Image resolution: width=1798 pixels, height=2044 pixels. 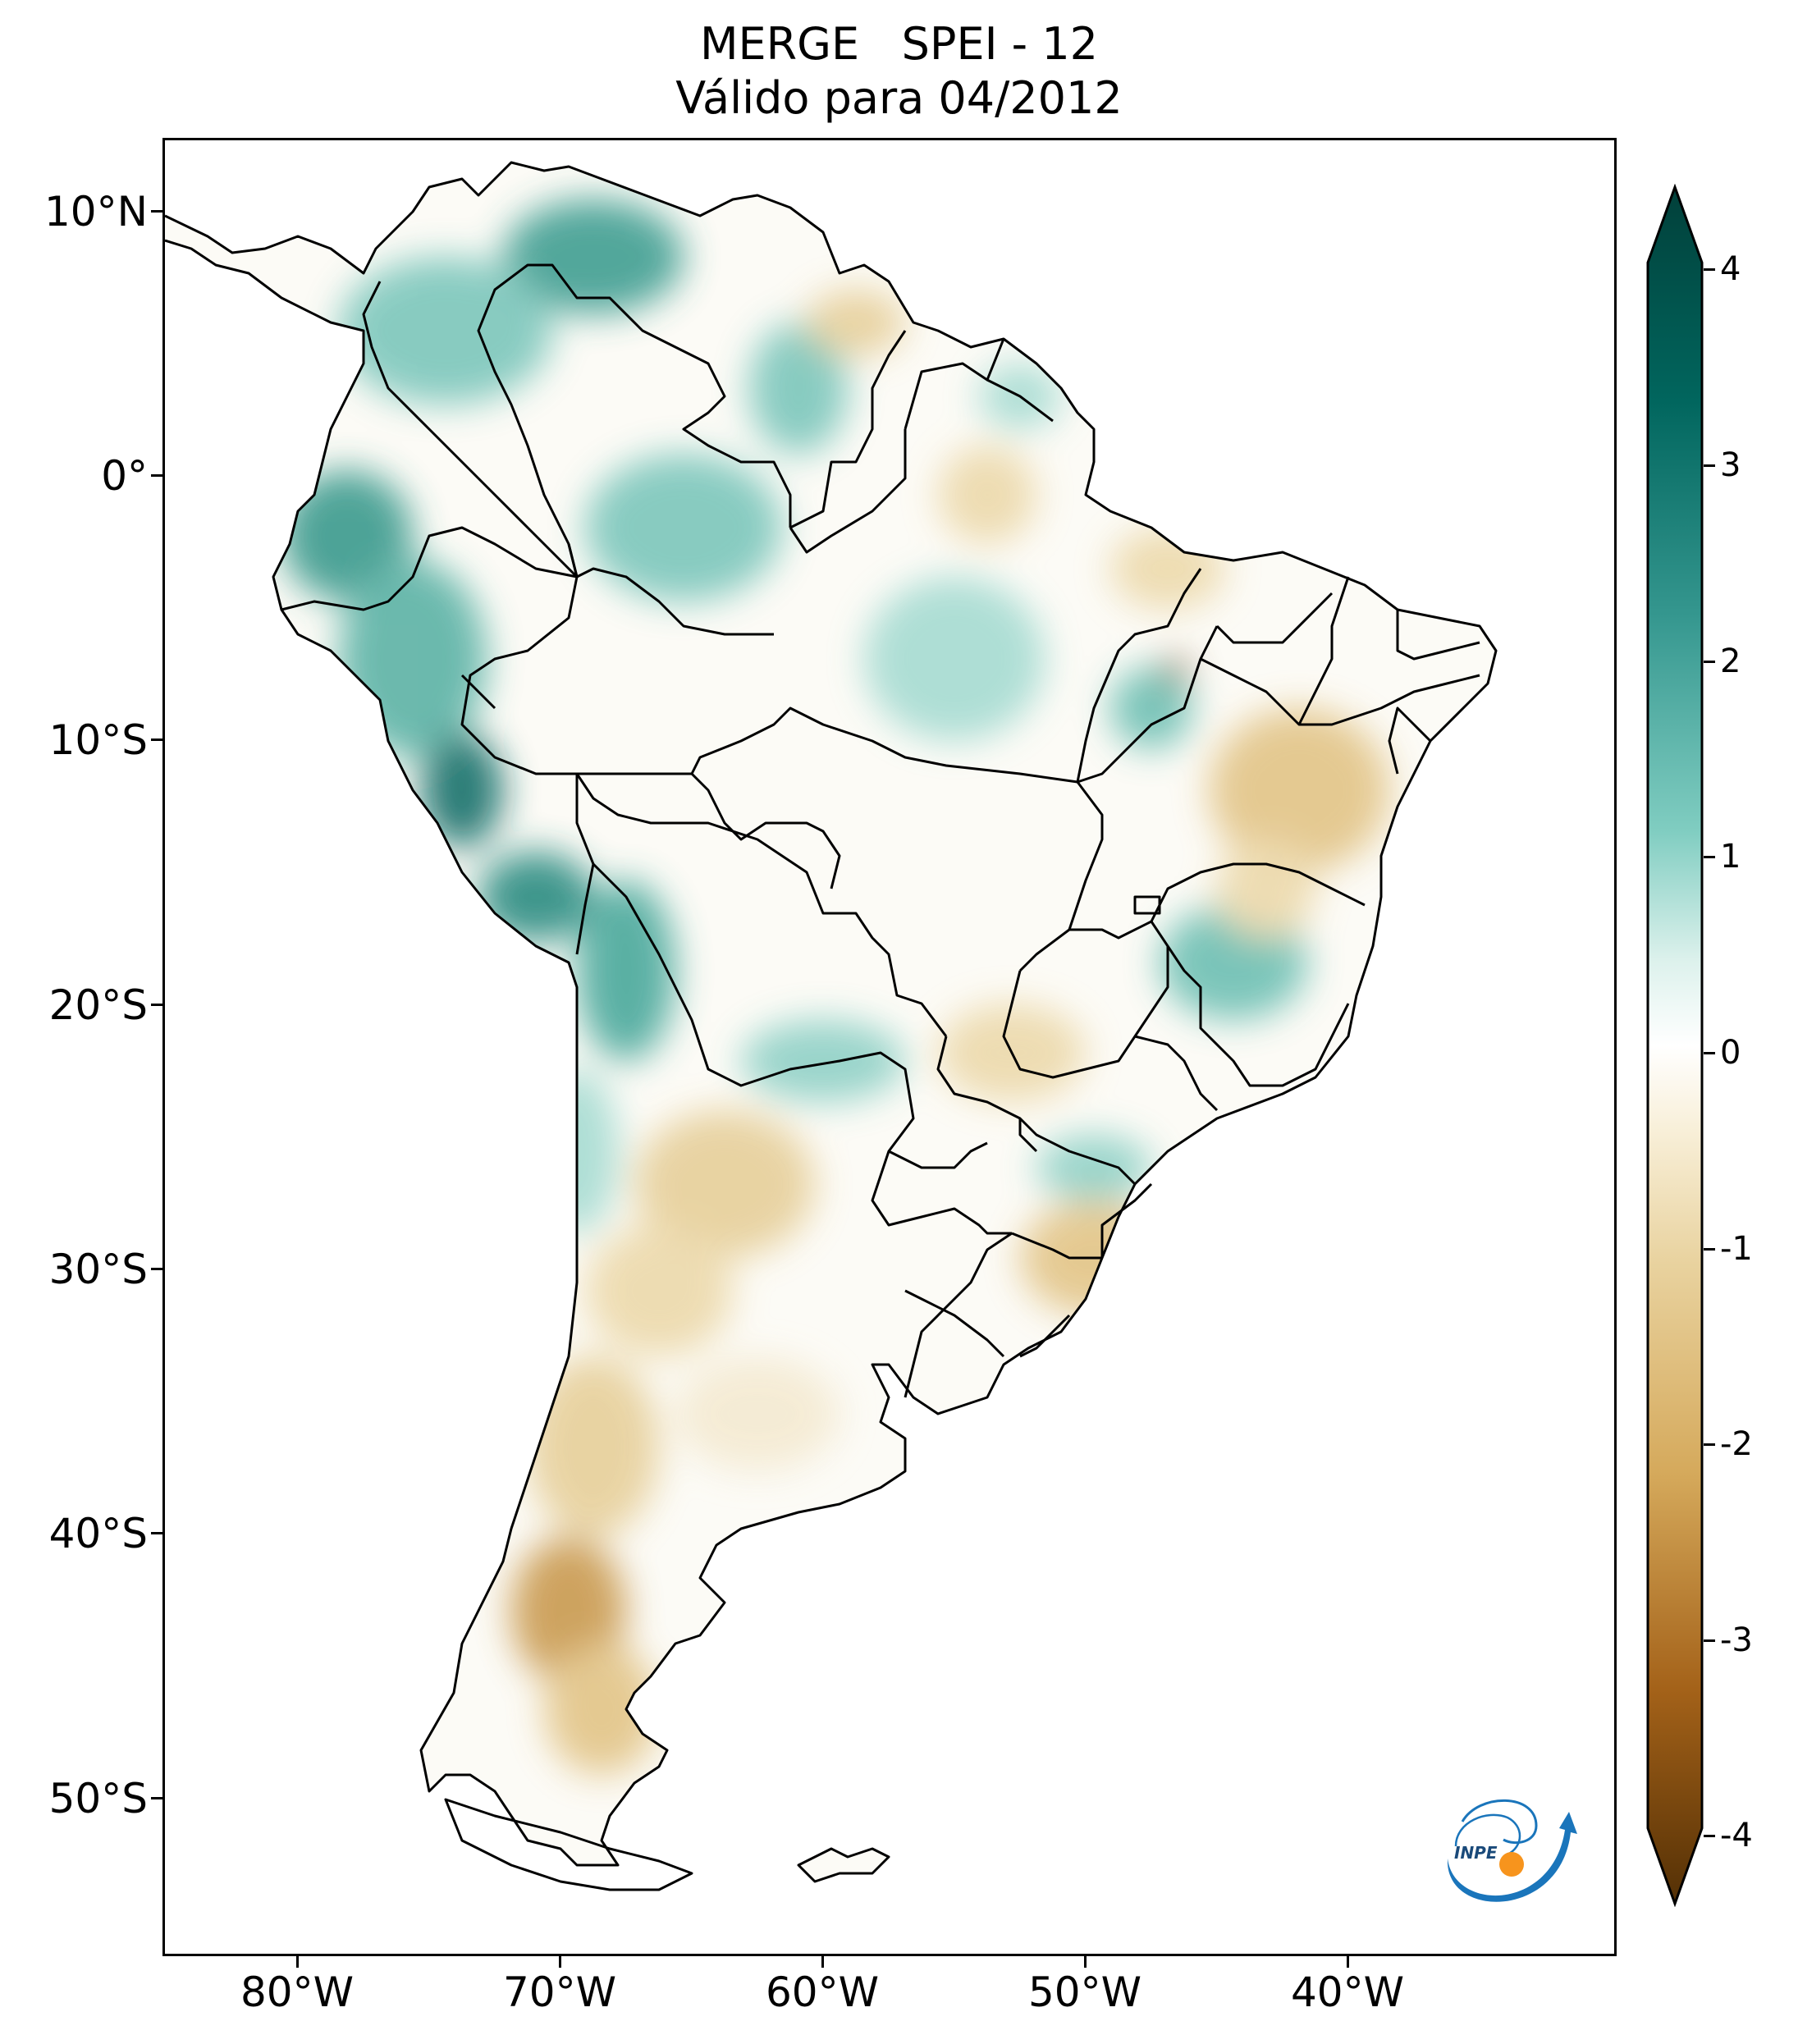 I want to click on lat-label-10n: 10°N, so click(x=95, y=212).